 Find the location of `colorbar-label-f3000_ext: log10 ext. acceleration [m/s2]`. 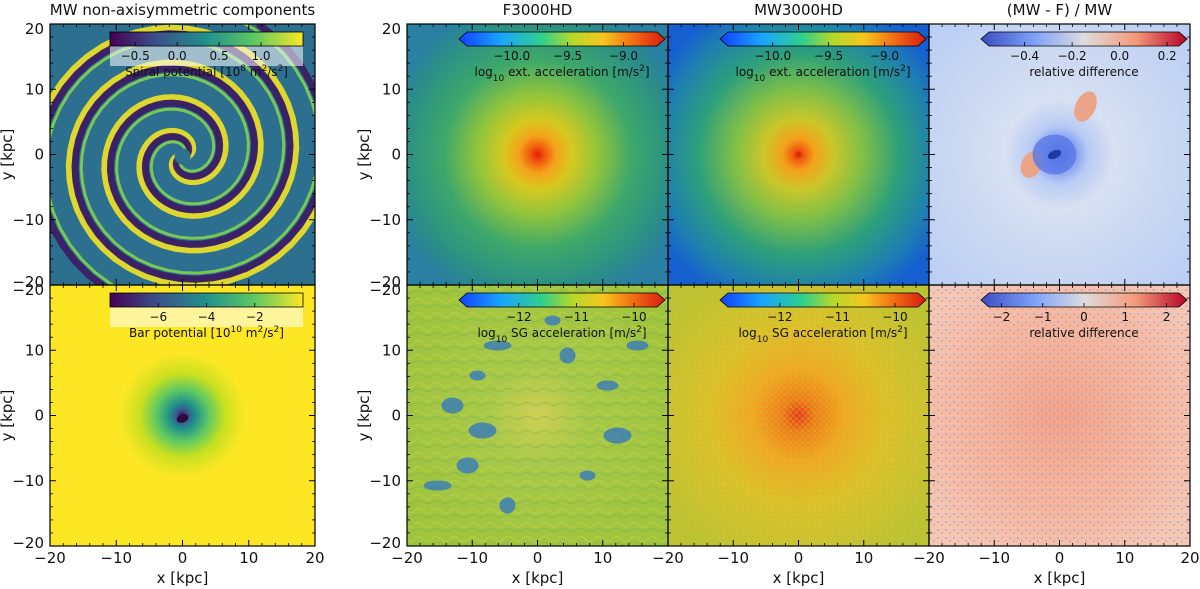

colorbar-label-f3000_ext: log10 ext. acceleration [m/s2] is located at coordinates (562, 74).